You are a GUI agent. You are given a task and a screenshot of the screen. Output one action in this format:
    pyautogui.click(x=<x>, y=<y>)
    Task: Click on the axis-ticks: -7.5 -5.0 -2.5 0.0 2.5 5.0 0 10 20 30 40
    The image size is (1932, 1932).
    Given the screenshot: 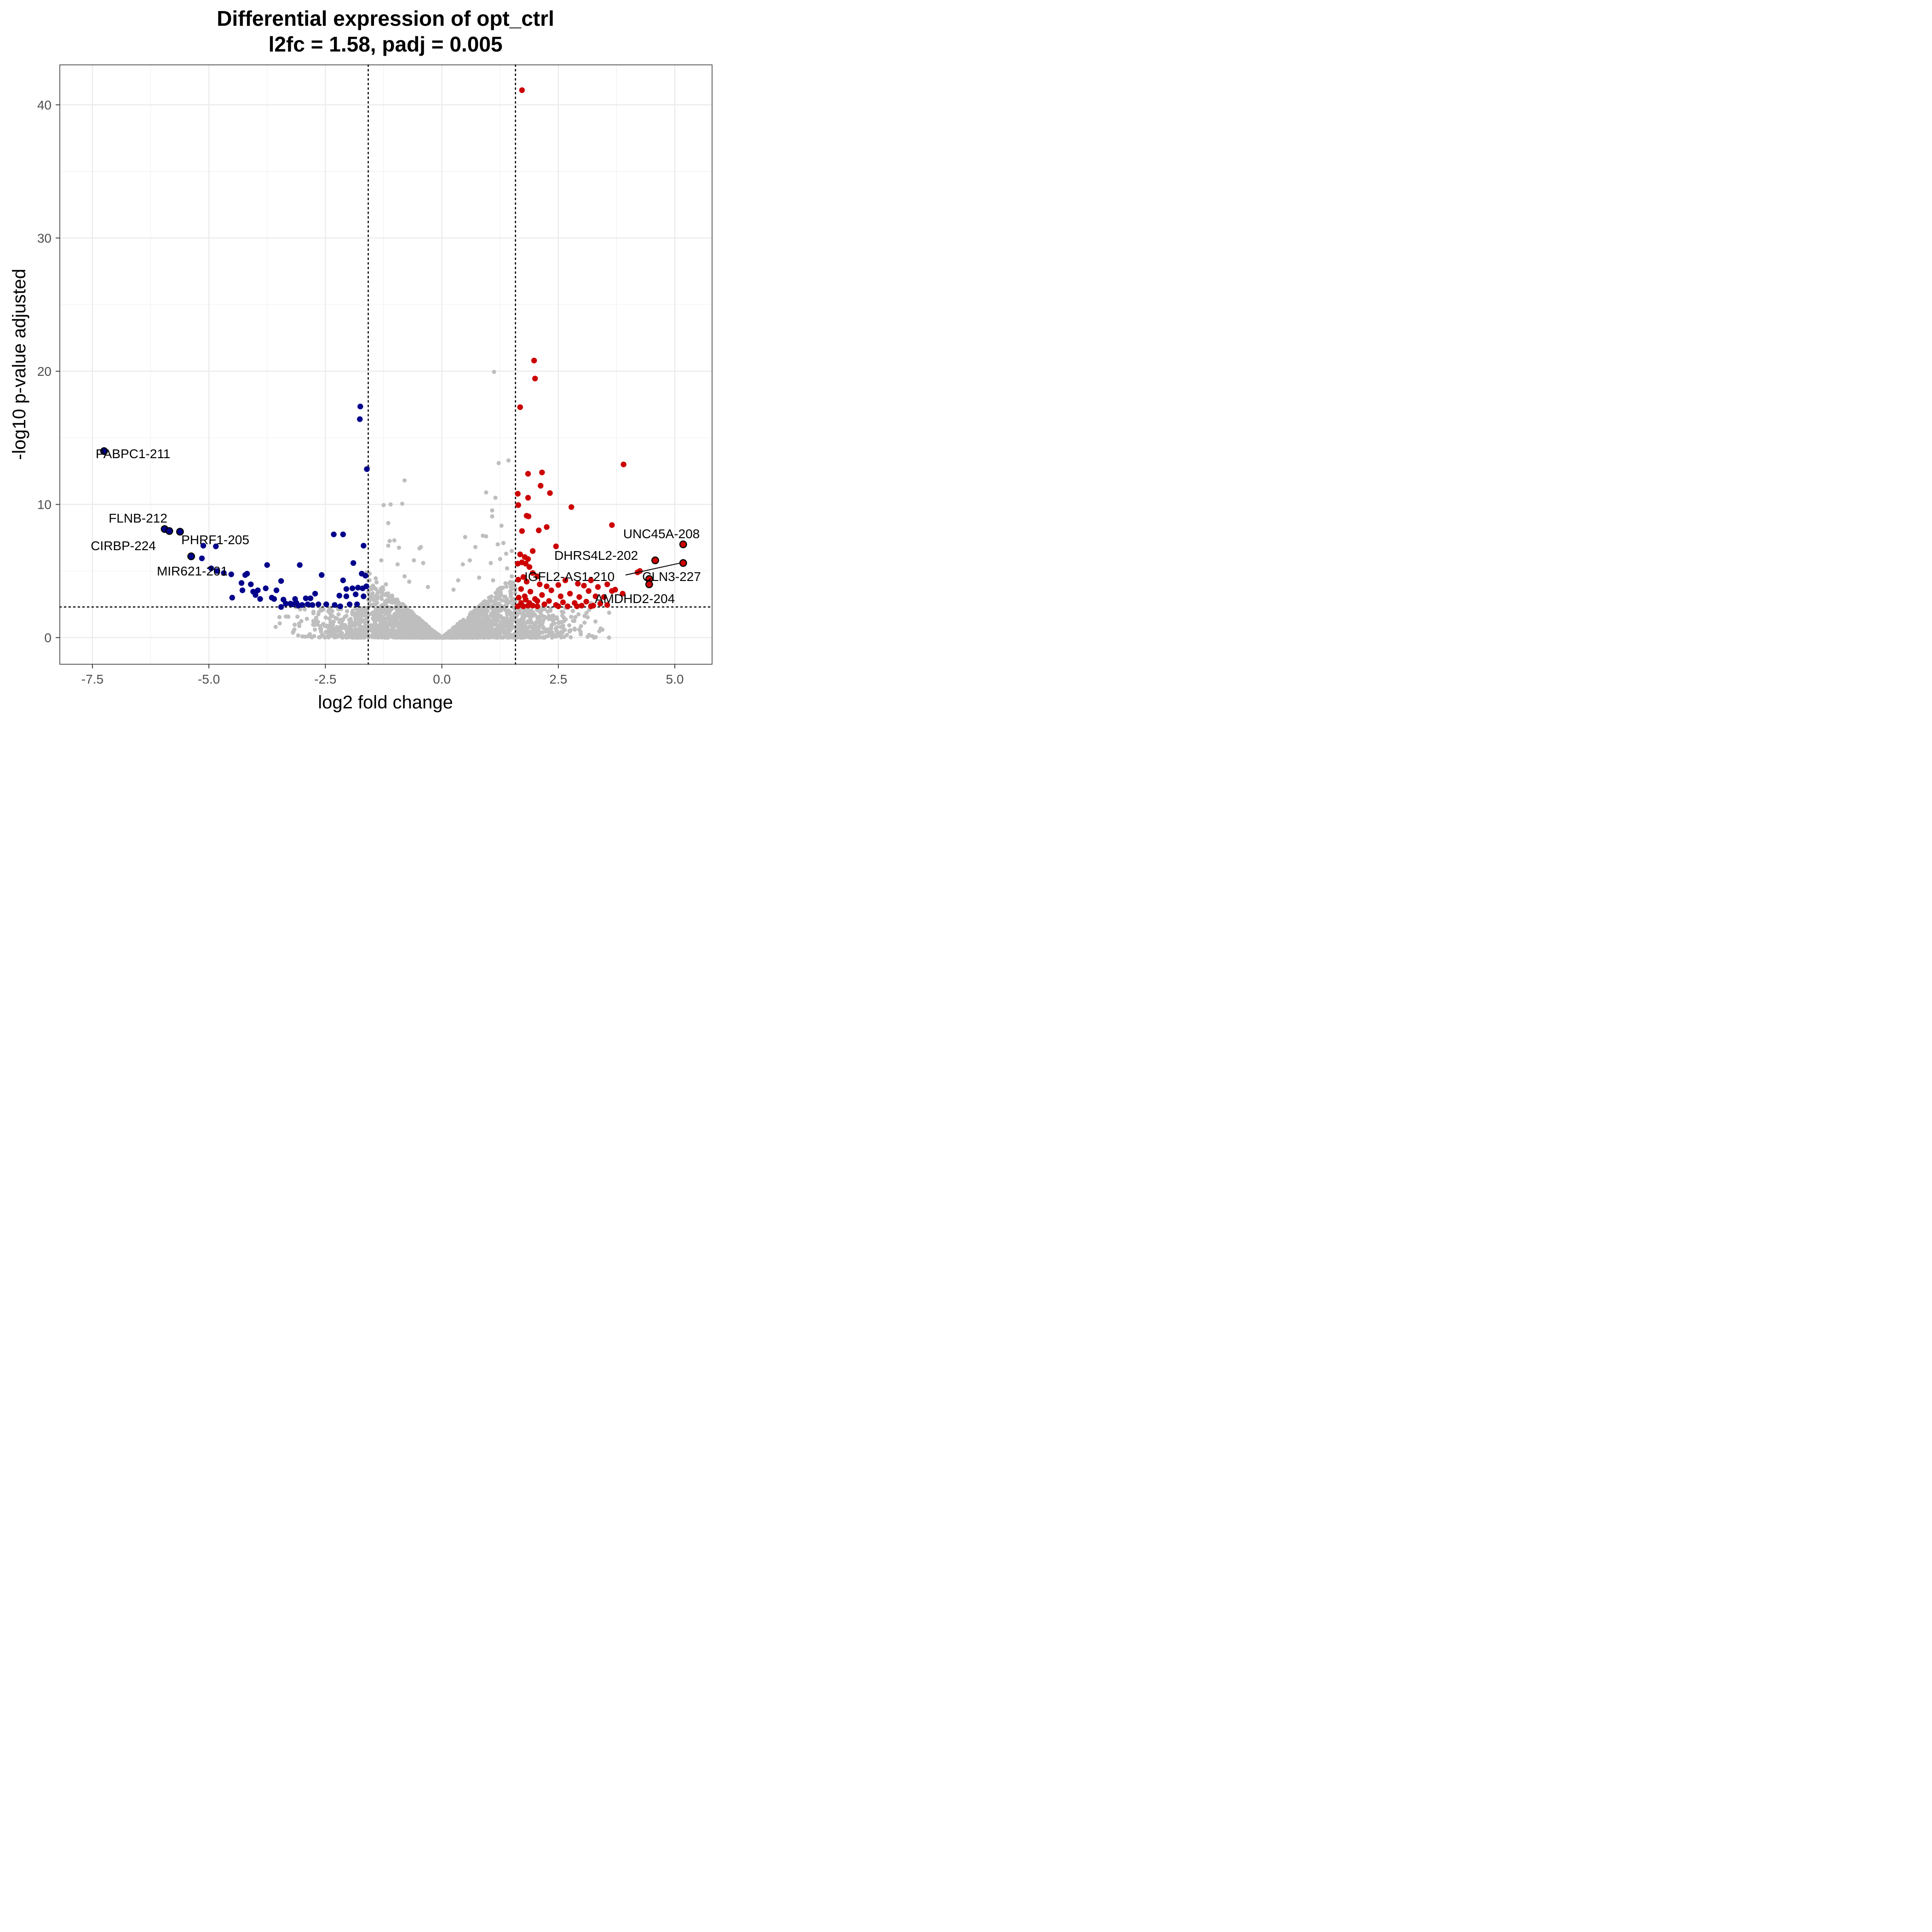 What is the action you would take?
    pyautogui.click(x=360, y=392)
    